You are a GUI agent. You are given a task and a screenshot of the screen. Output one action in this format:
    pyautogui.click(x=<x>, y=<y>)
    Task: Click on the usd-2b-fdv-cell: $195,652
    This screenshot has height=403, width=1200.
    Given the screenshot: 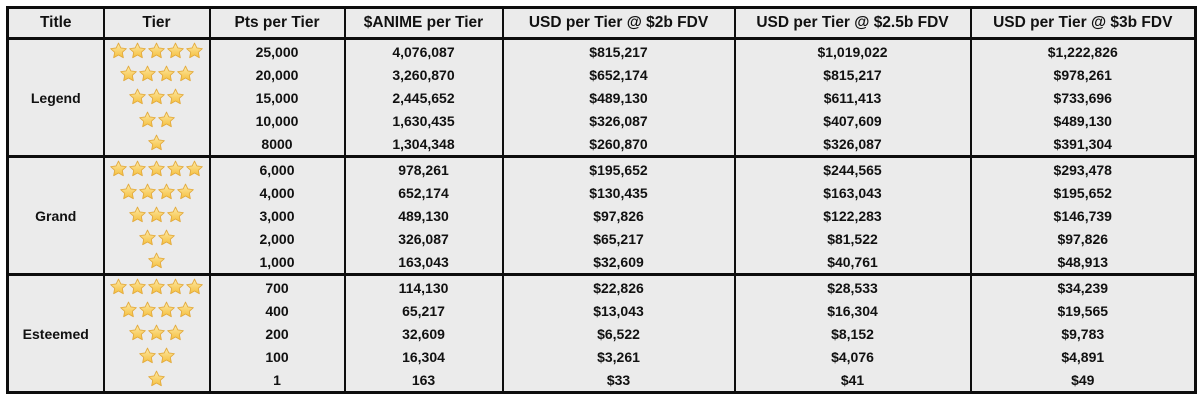 What is the action you would take?
    pyautogui.click(x=618, y=168)
    